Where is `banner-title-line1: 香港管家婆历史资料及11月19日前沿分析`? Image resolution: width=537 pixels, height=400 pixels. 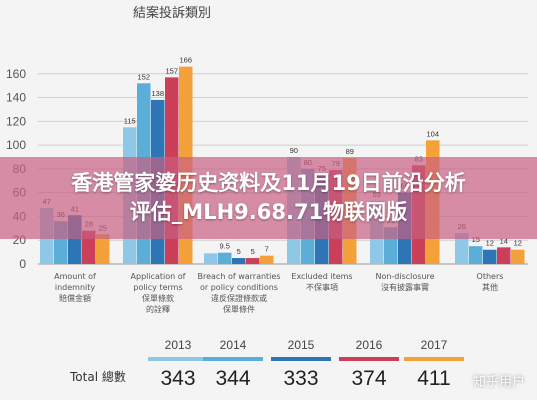 banner-title-line1: 香港管家婆历史资料及11月19日前沿分析 is located at coordinates (268, 183).